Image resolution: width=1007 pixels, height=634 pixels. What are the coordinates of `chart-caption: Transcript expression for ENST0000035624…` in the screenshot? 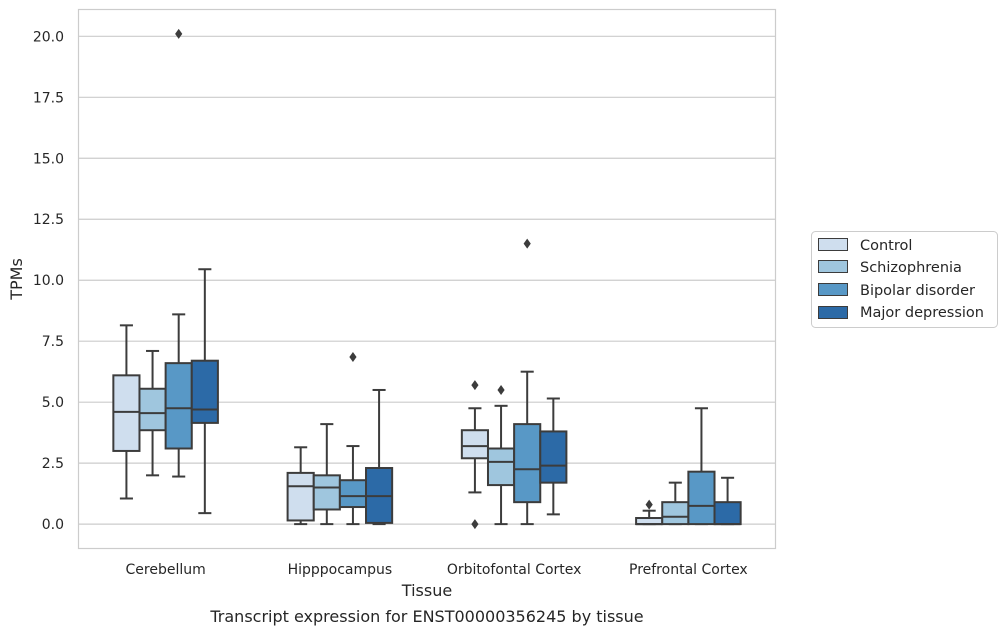 It's located at (426, 616).